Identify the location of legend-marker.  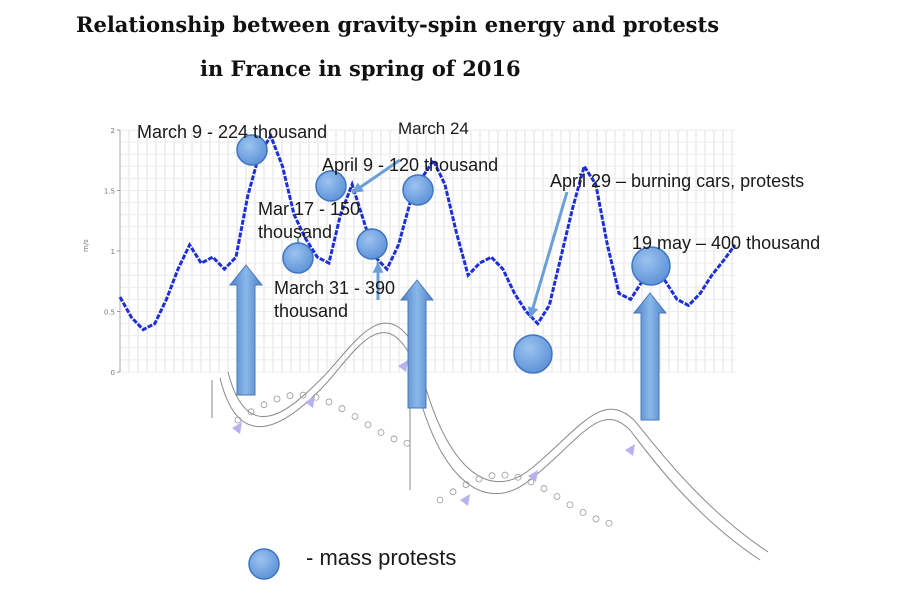
(264, 564).